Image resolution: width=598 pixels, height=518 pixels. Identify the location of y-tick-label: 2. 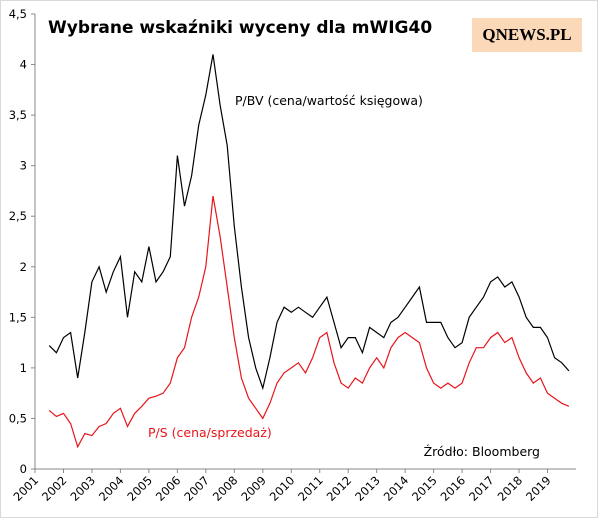
(23, 267).